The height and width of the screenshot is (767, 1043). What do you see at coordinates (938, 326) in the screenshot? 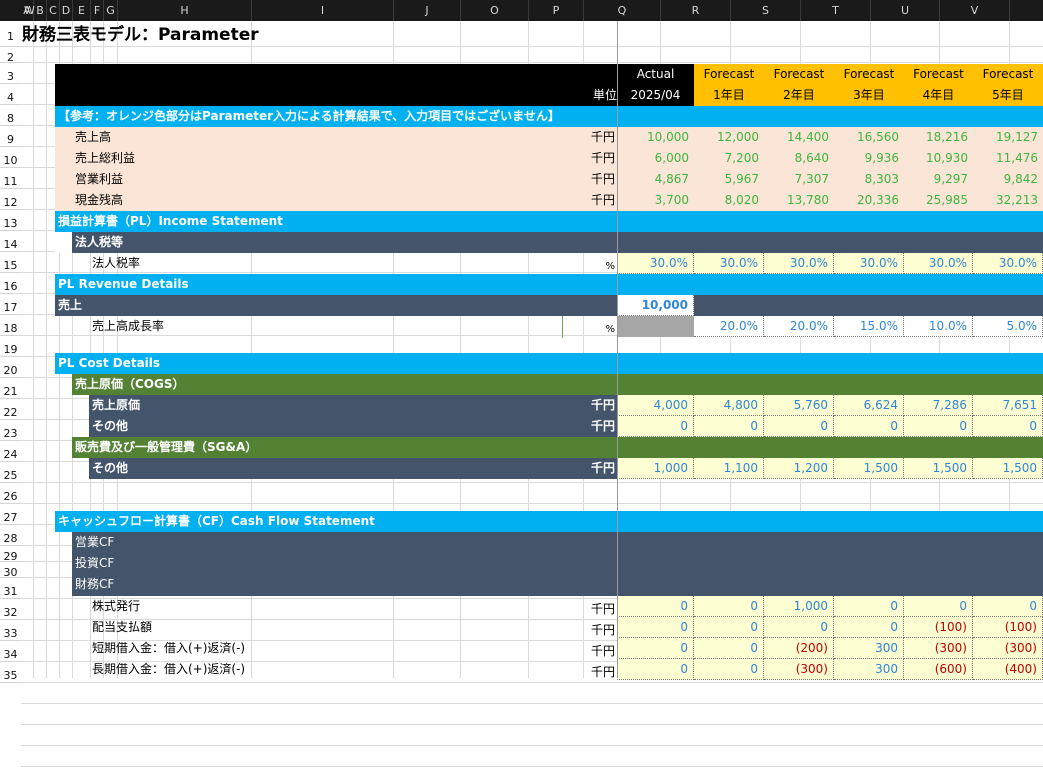
I see `growth-rate-input: 10.0%` at bounding box center [938, 326].